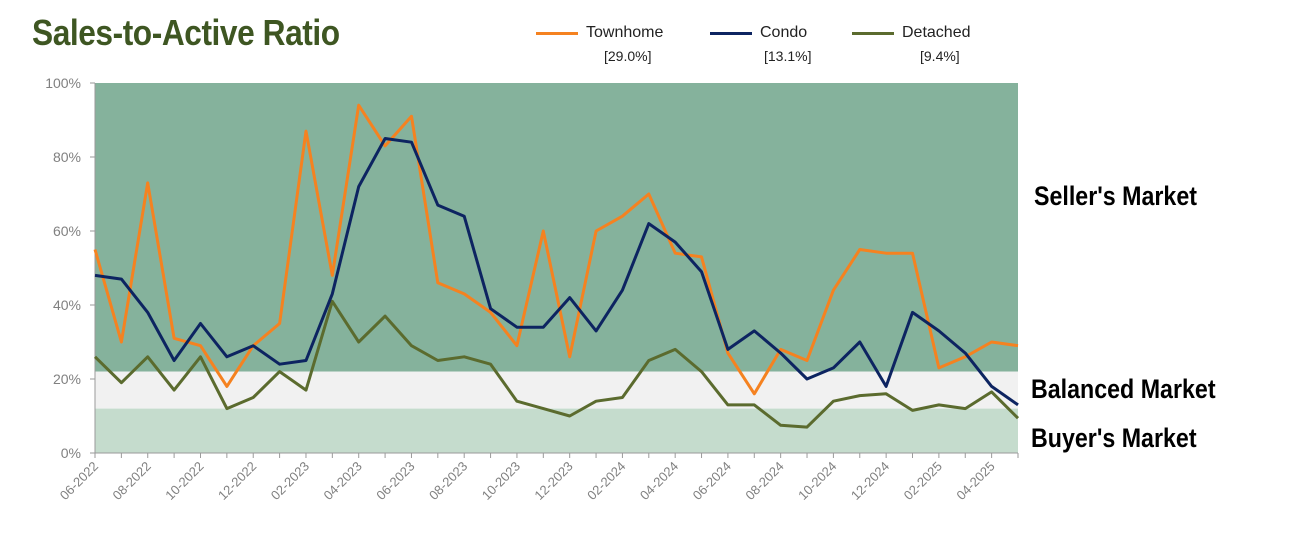 The width and height of the screenshot is (1292, 542). Describe the element at coordinates (784, 32) in the screenshot. I see `legend-condo-label: Condo` at that location.